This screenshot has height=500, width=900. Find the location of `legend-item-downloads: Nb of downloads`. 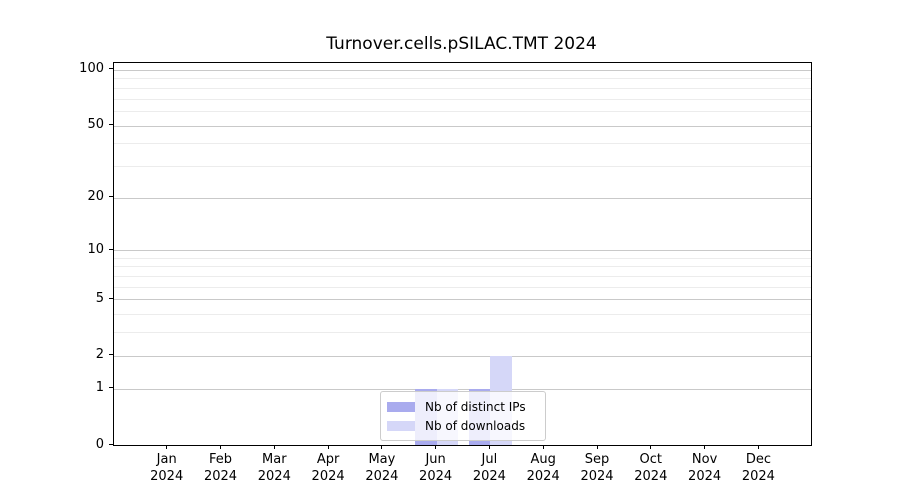

legend-item-downloads: Nb of downloads is located at coordinates (463, 425).